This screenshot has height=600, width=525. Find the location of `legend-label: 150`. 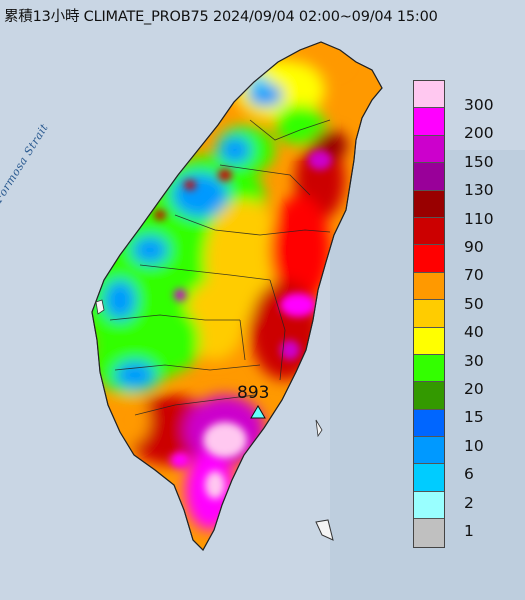

legend-label: 150 is located at coordinates (479, 161).